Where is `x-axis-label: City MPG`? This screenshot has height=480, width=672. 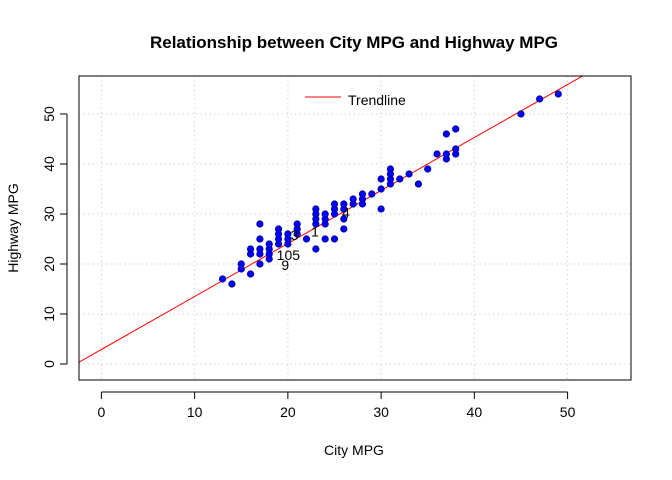 x-axis-label: City MPG is located at coordinates (354, 450).